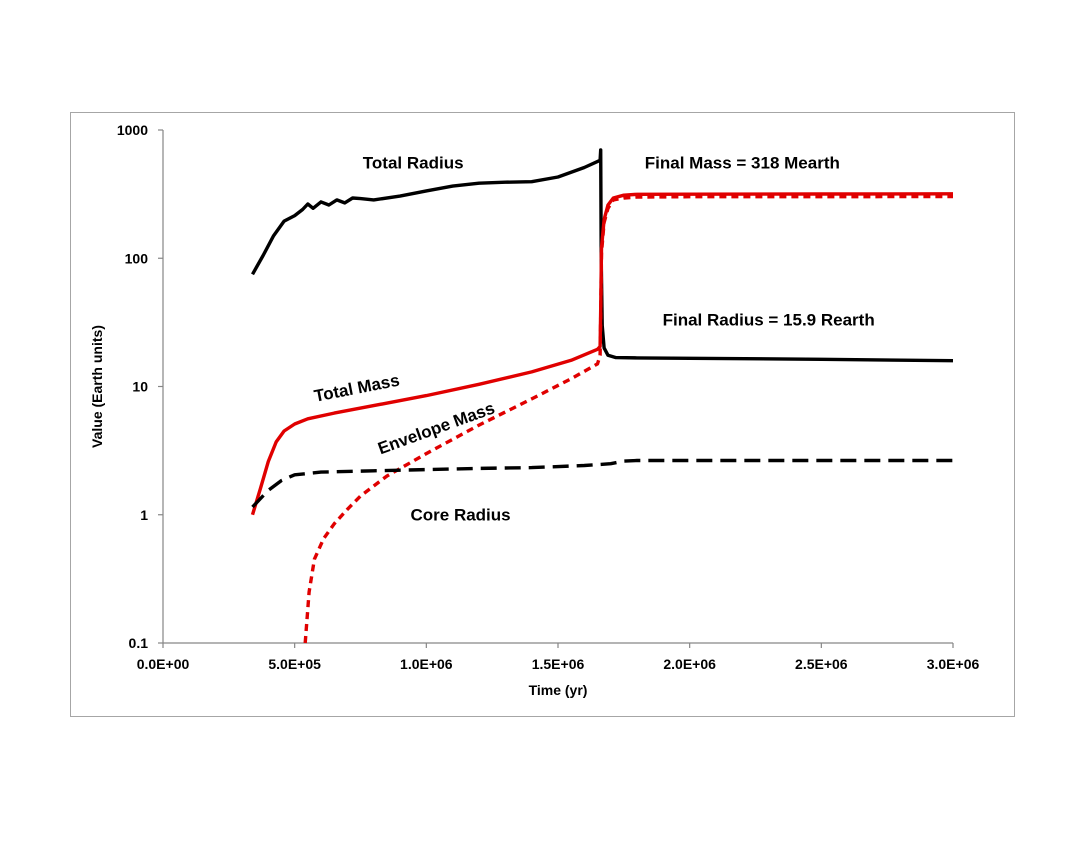 This screenshot has width=1090, height=842. Describe the element at coordinates (413, 163) in the screenshot. I see `annotation-total-radius: Total Radius` at that location.